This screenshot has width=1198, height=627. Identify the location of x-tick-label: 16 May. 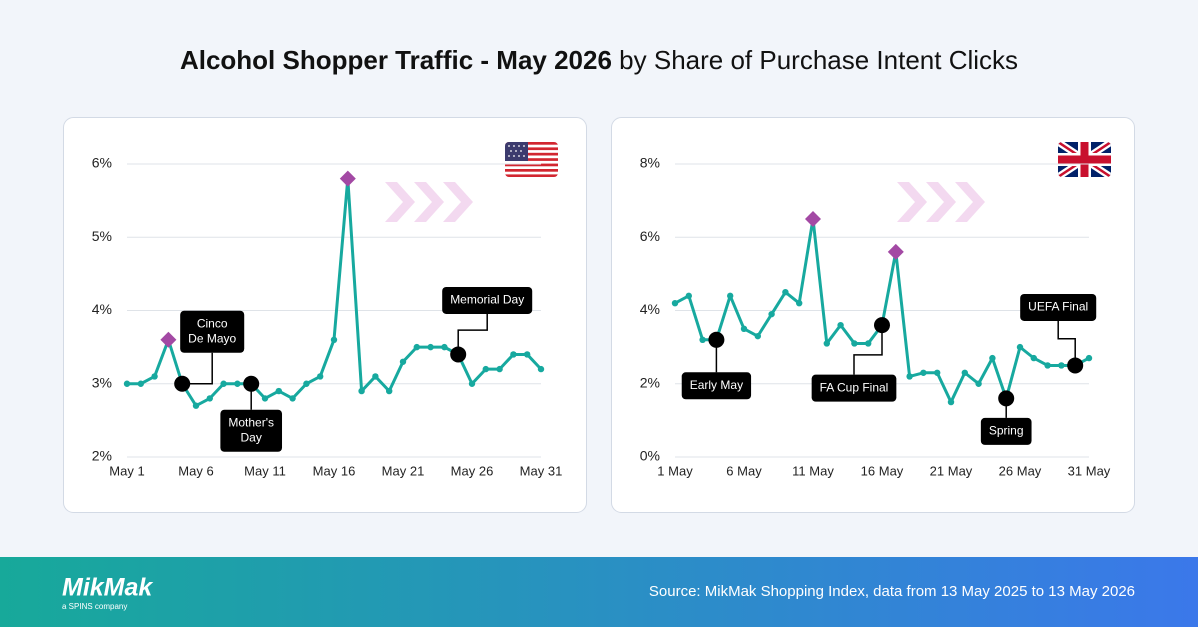
(882, 470).